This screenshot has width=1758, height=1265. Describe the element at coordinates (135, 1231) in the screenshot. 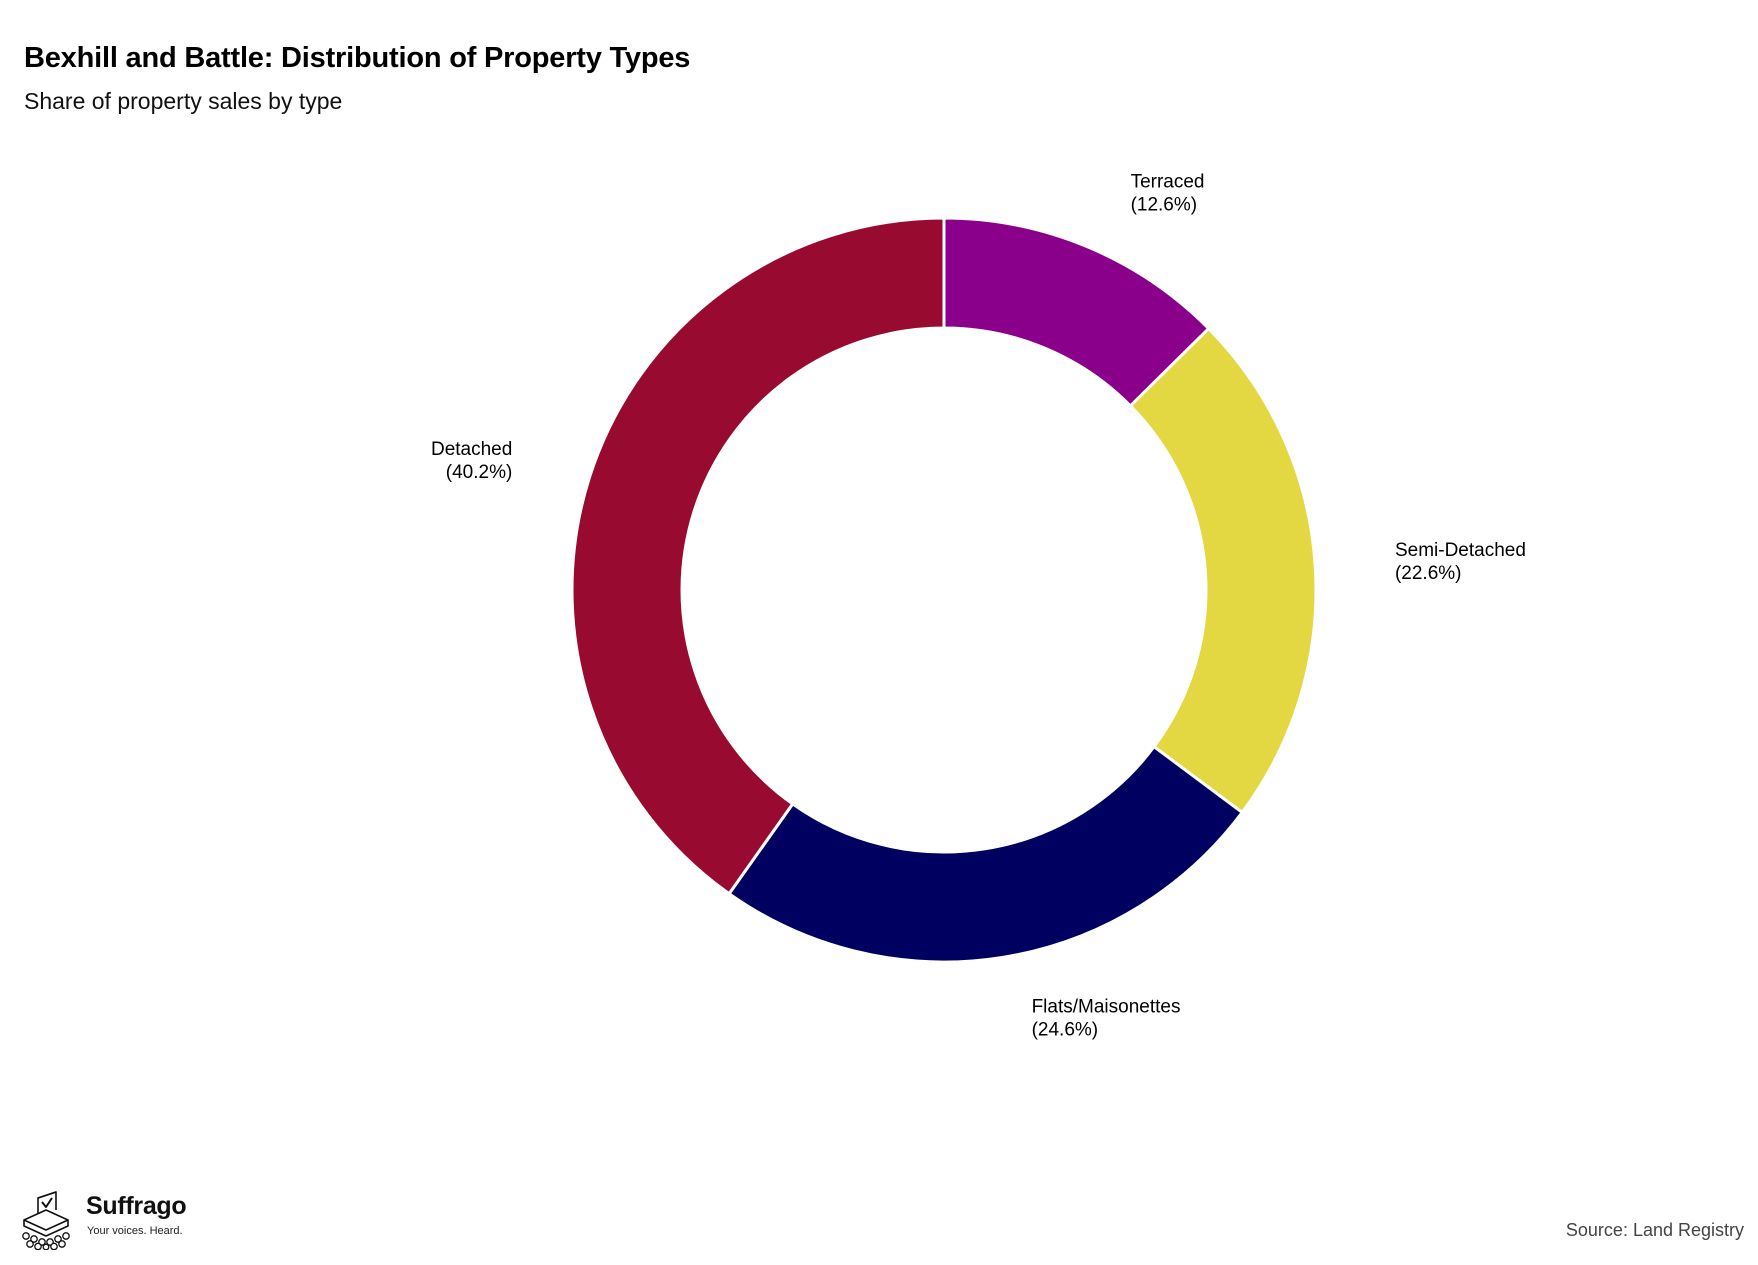

I see `brand-tagline: Your voices. Heard.` at that location.